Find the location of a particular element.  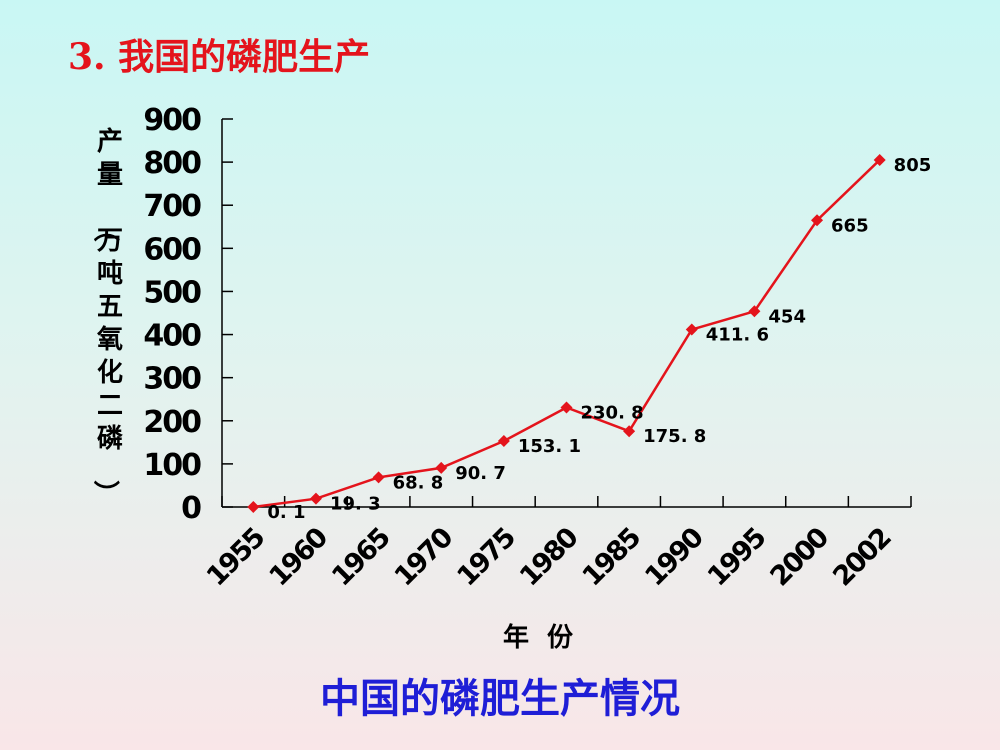

y-tick-label: 0 is located at coordinates (191, 508).